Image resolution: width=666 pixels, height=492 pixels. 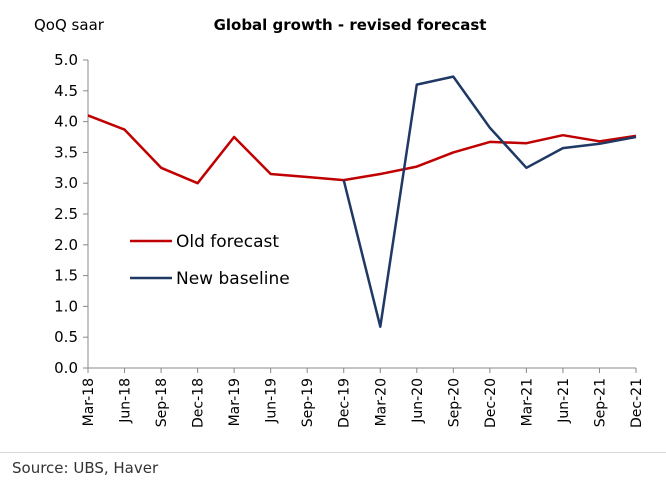 What do you see at coordinates (66, 60) in the screenshot?
I see `y-tick-label: 5.0` at bounding box center [66, 60].